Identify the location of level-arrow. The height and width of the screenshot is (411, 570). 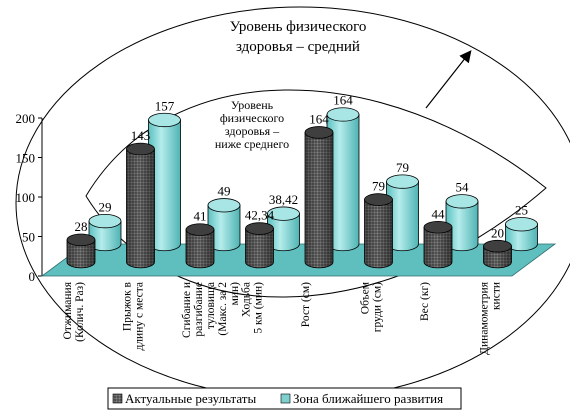
(448, 79).